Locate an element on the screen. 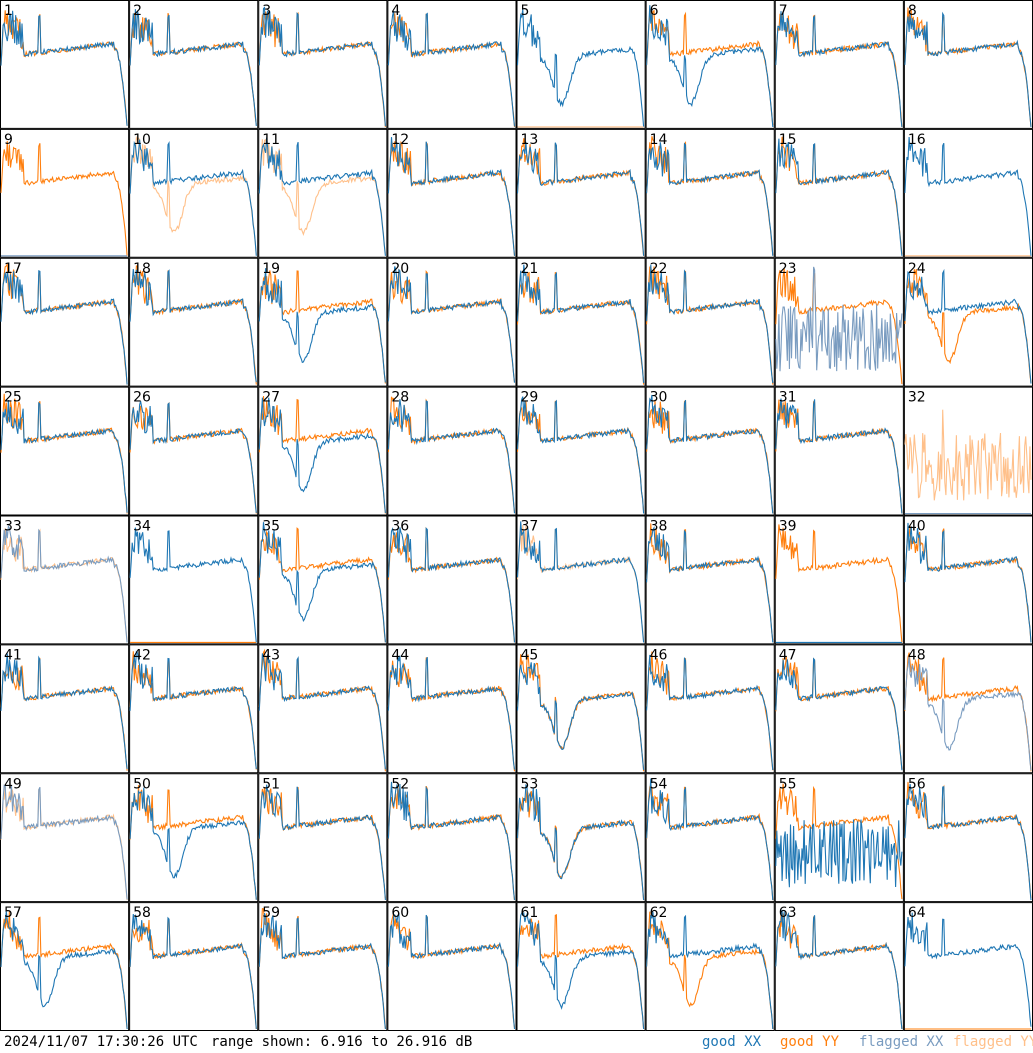 The image size is (1033, 1053). panel-label: 26 is located at coordinates (142, 398).